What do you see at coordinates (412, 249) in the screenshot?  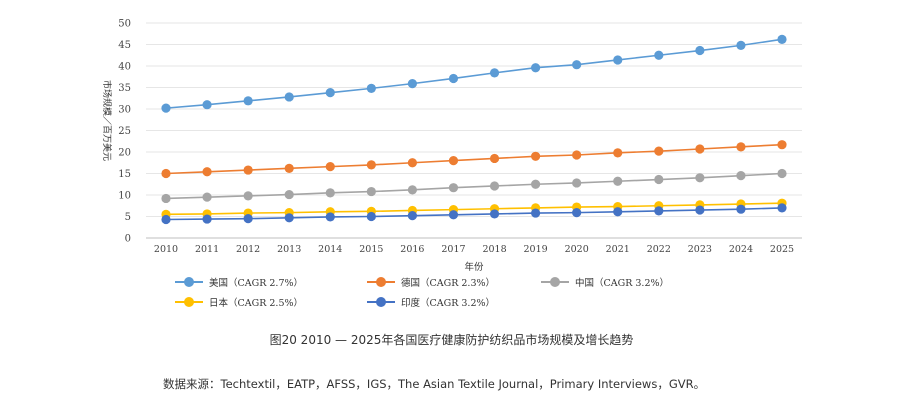 I see `x-tick-label: 2016` at bounding box center [412, 249].